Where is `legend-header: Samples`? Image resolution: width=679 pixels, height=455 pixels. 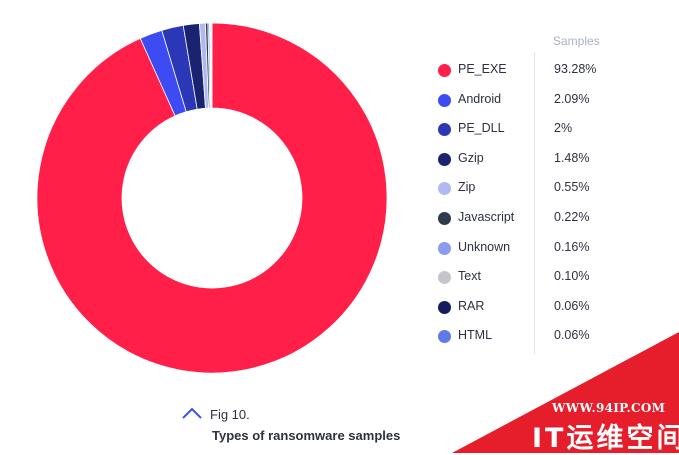
legend-header: Samples is located at coordinates (576, 41).